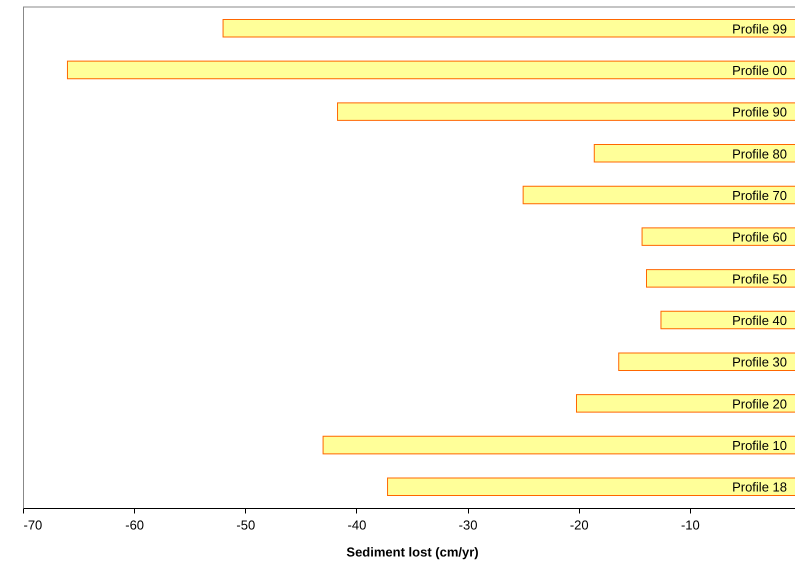 This screenshot has height=569, width=795. What do you see at coordinates (759, 70) in the screenshot?
I see `y-tick-label: Profile 00` at bounding box center [759, 70].